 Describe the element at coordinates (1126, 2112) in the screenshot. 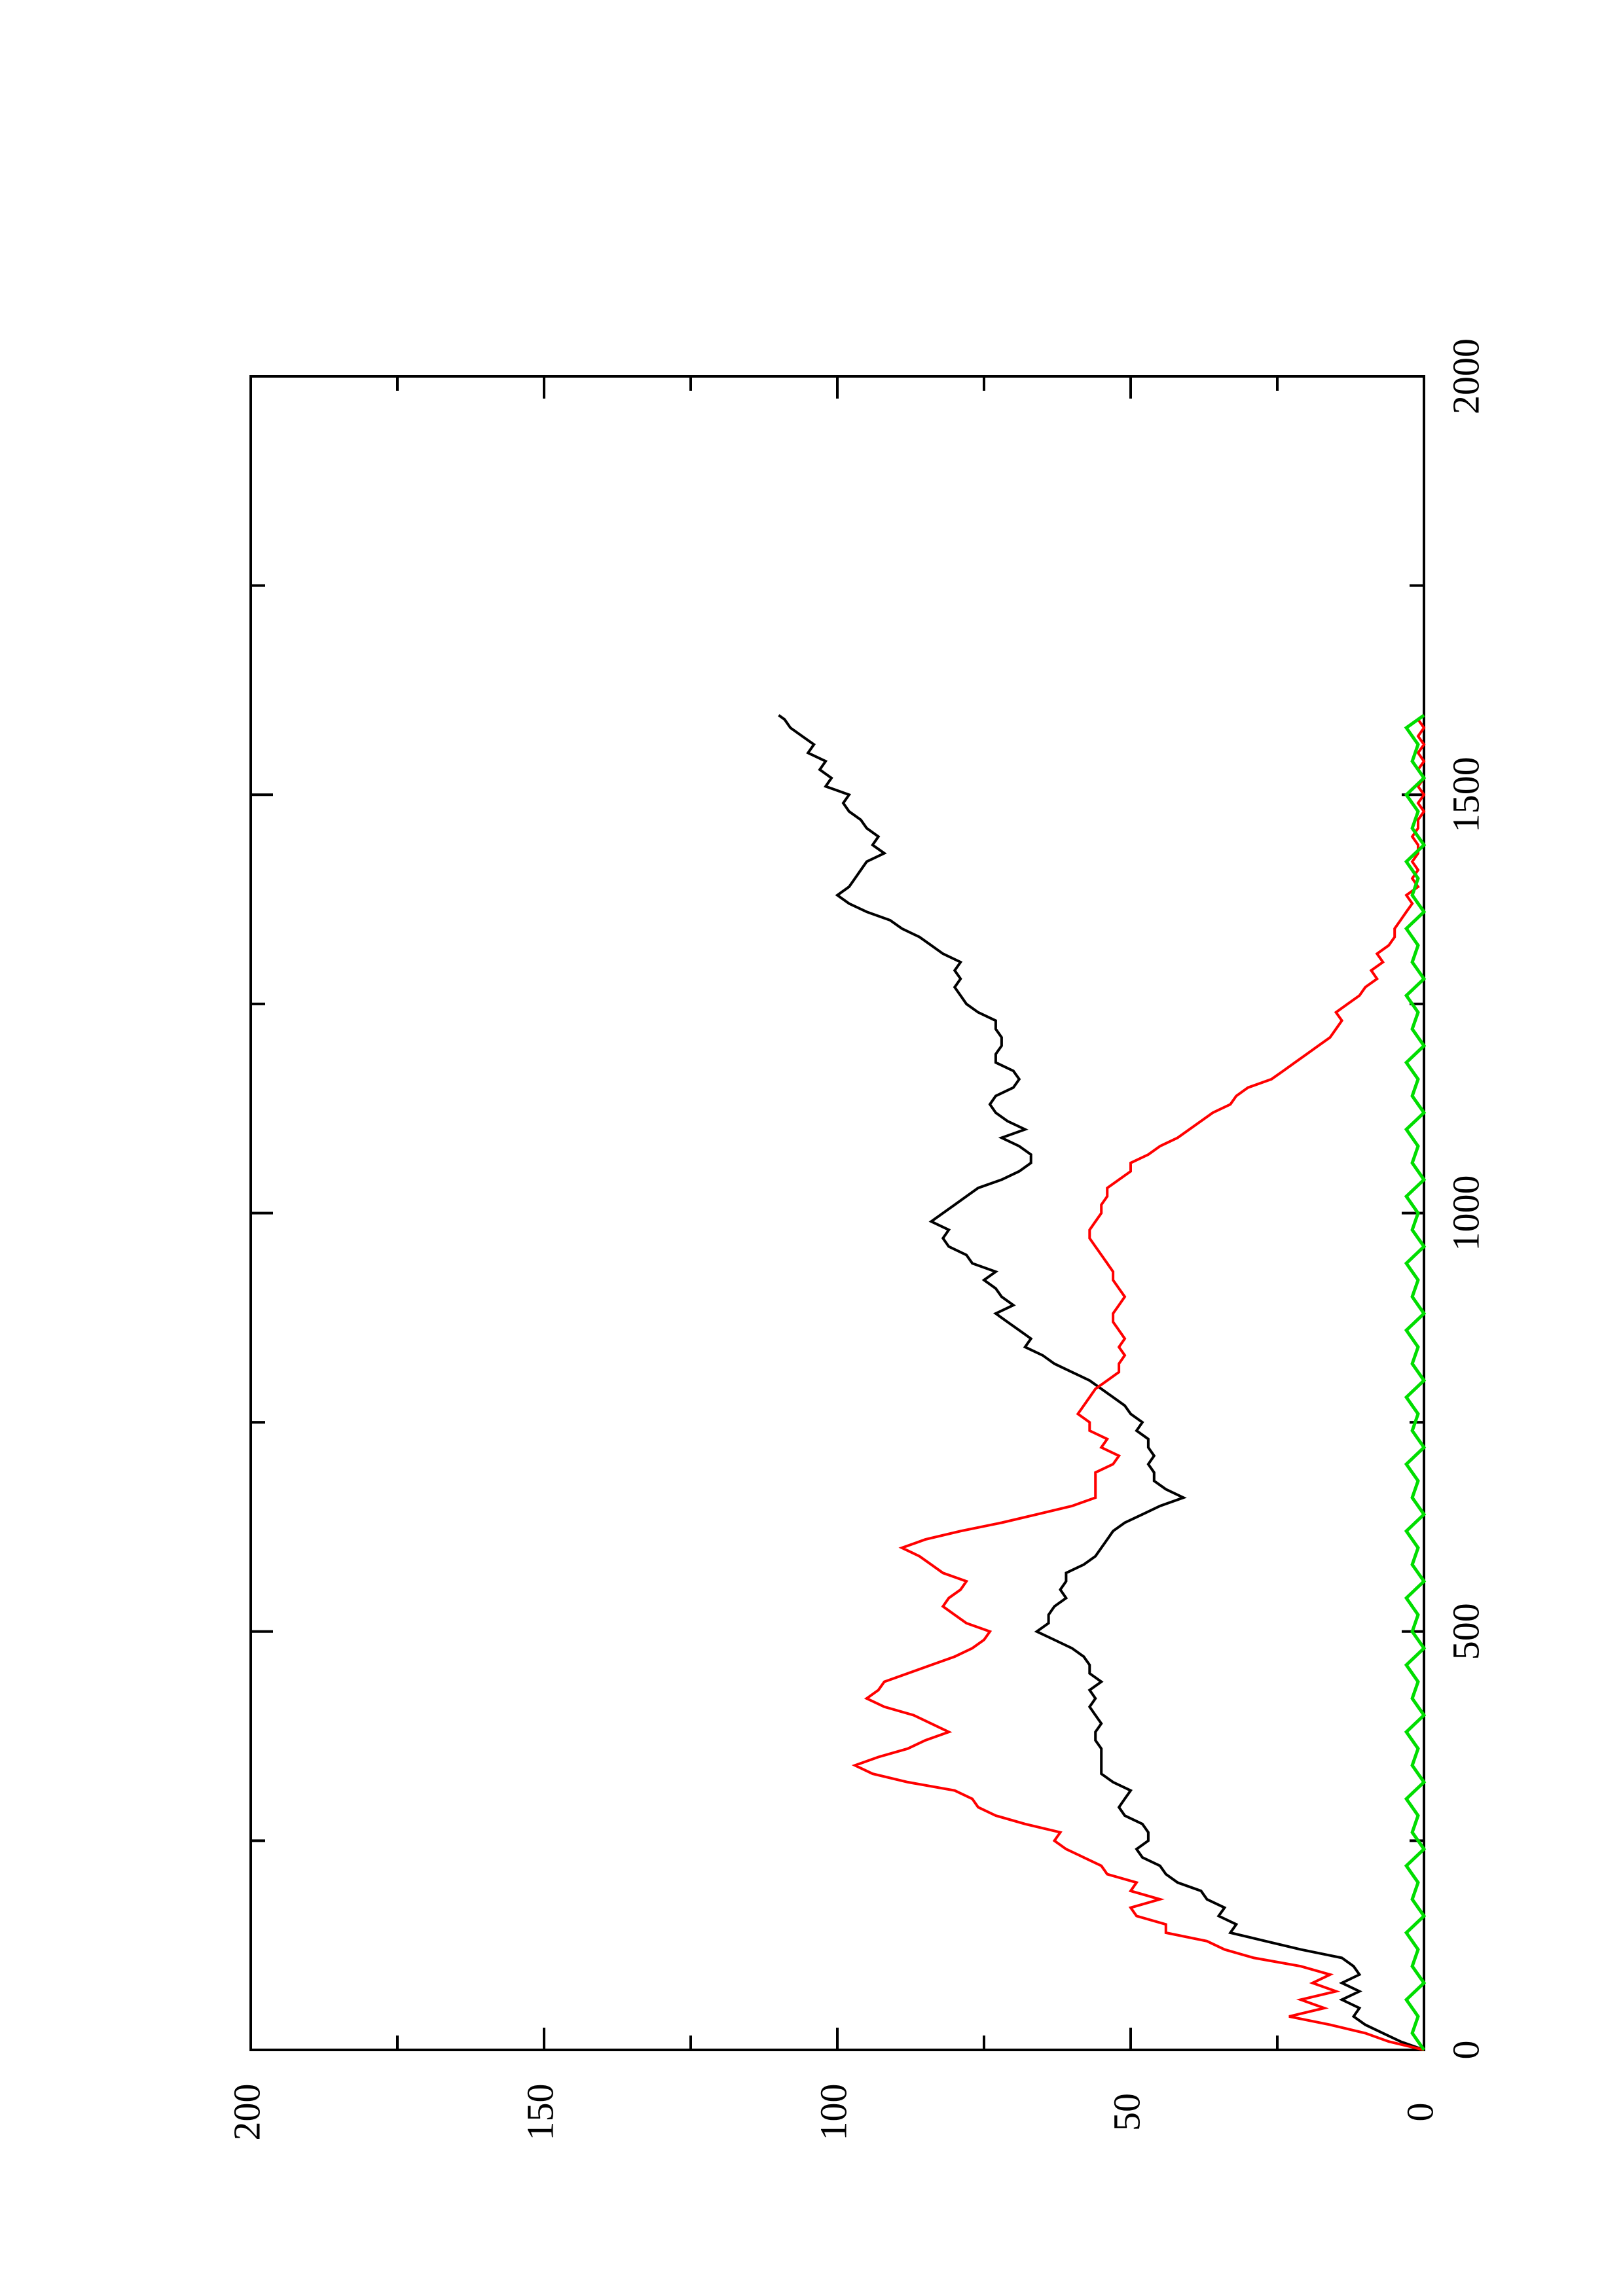

I see `y-tick-label: 50` at that location.